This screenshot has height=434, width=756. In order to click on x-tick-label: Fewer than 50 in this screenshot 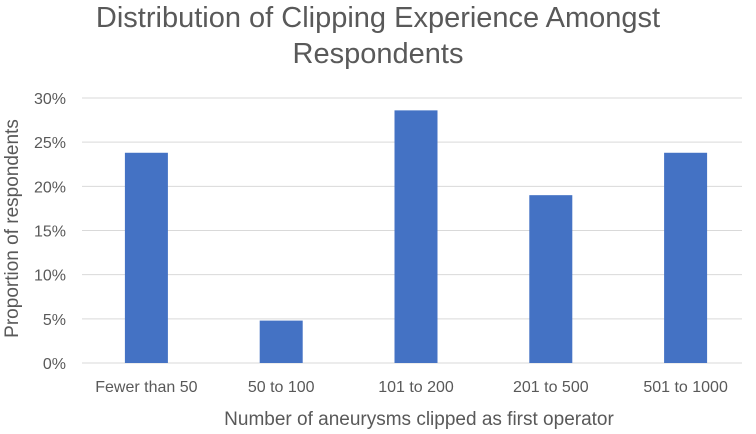, I will do `click(146, 387)`.